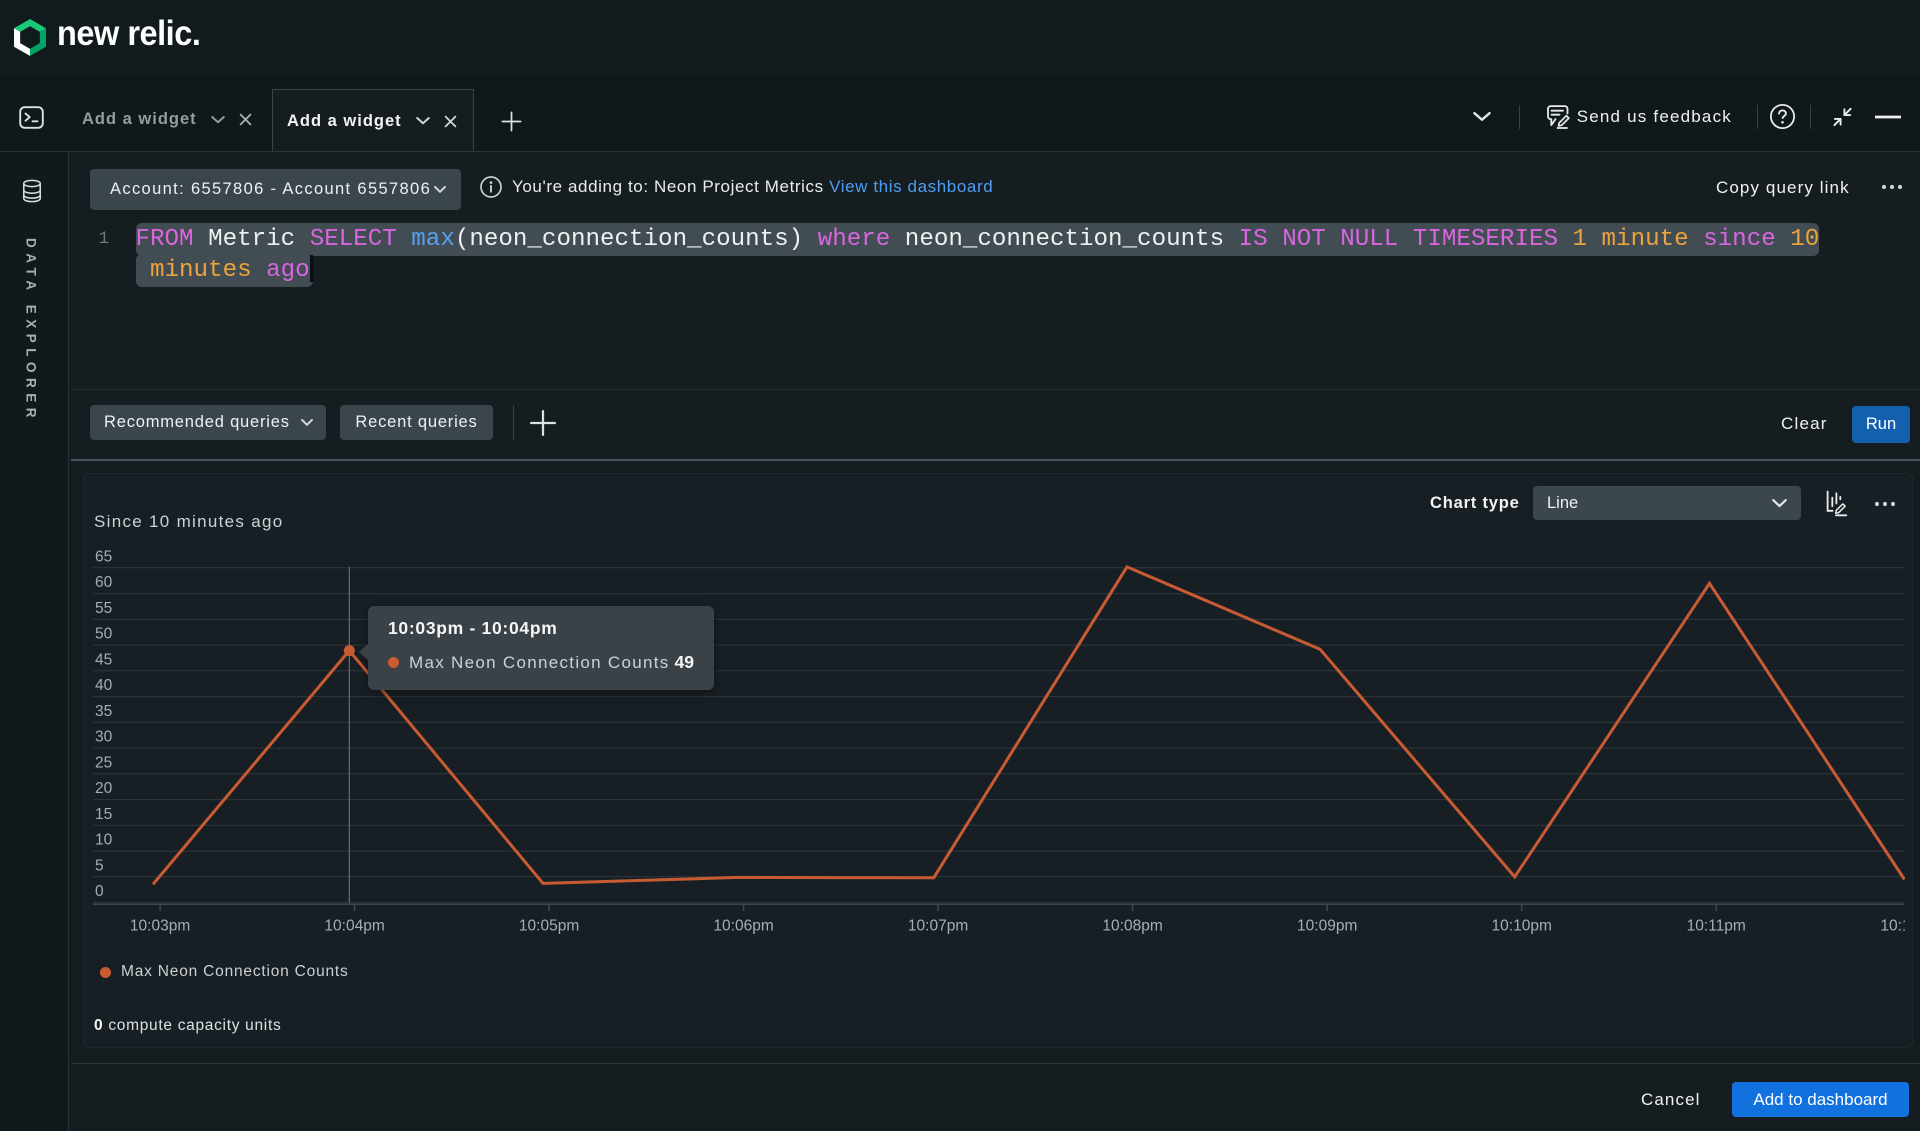  What do you see at coordinates (1132, 926) in the screenshot?
I see `svg-text: 10:08pm` at bounding box center [1132, 926].